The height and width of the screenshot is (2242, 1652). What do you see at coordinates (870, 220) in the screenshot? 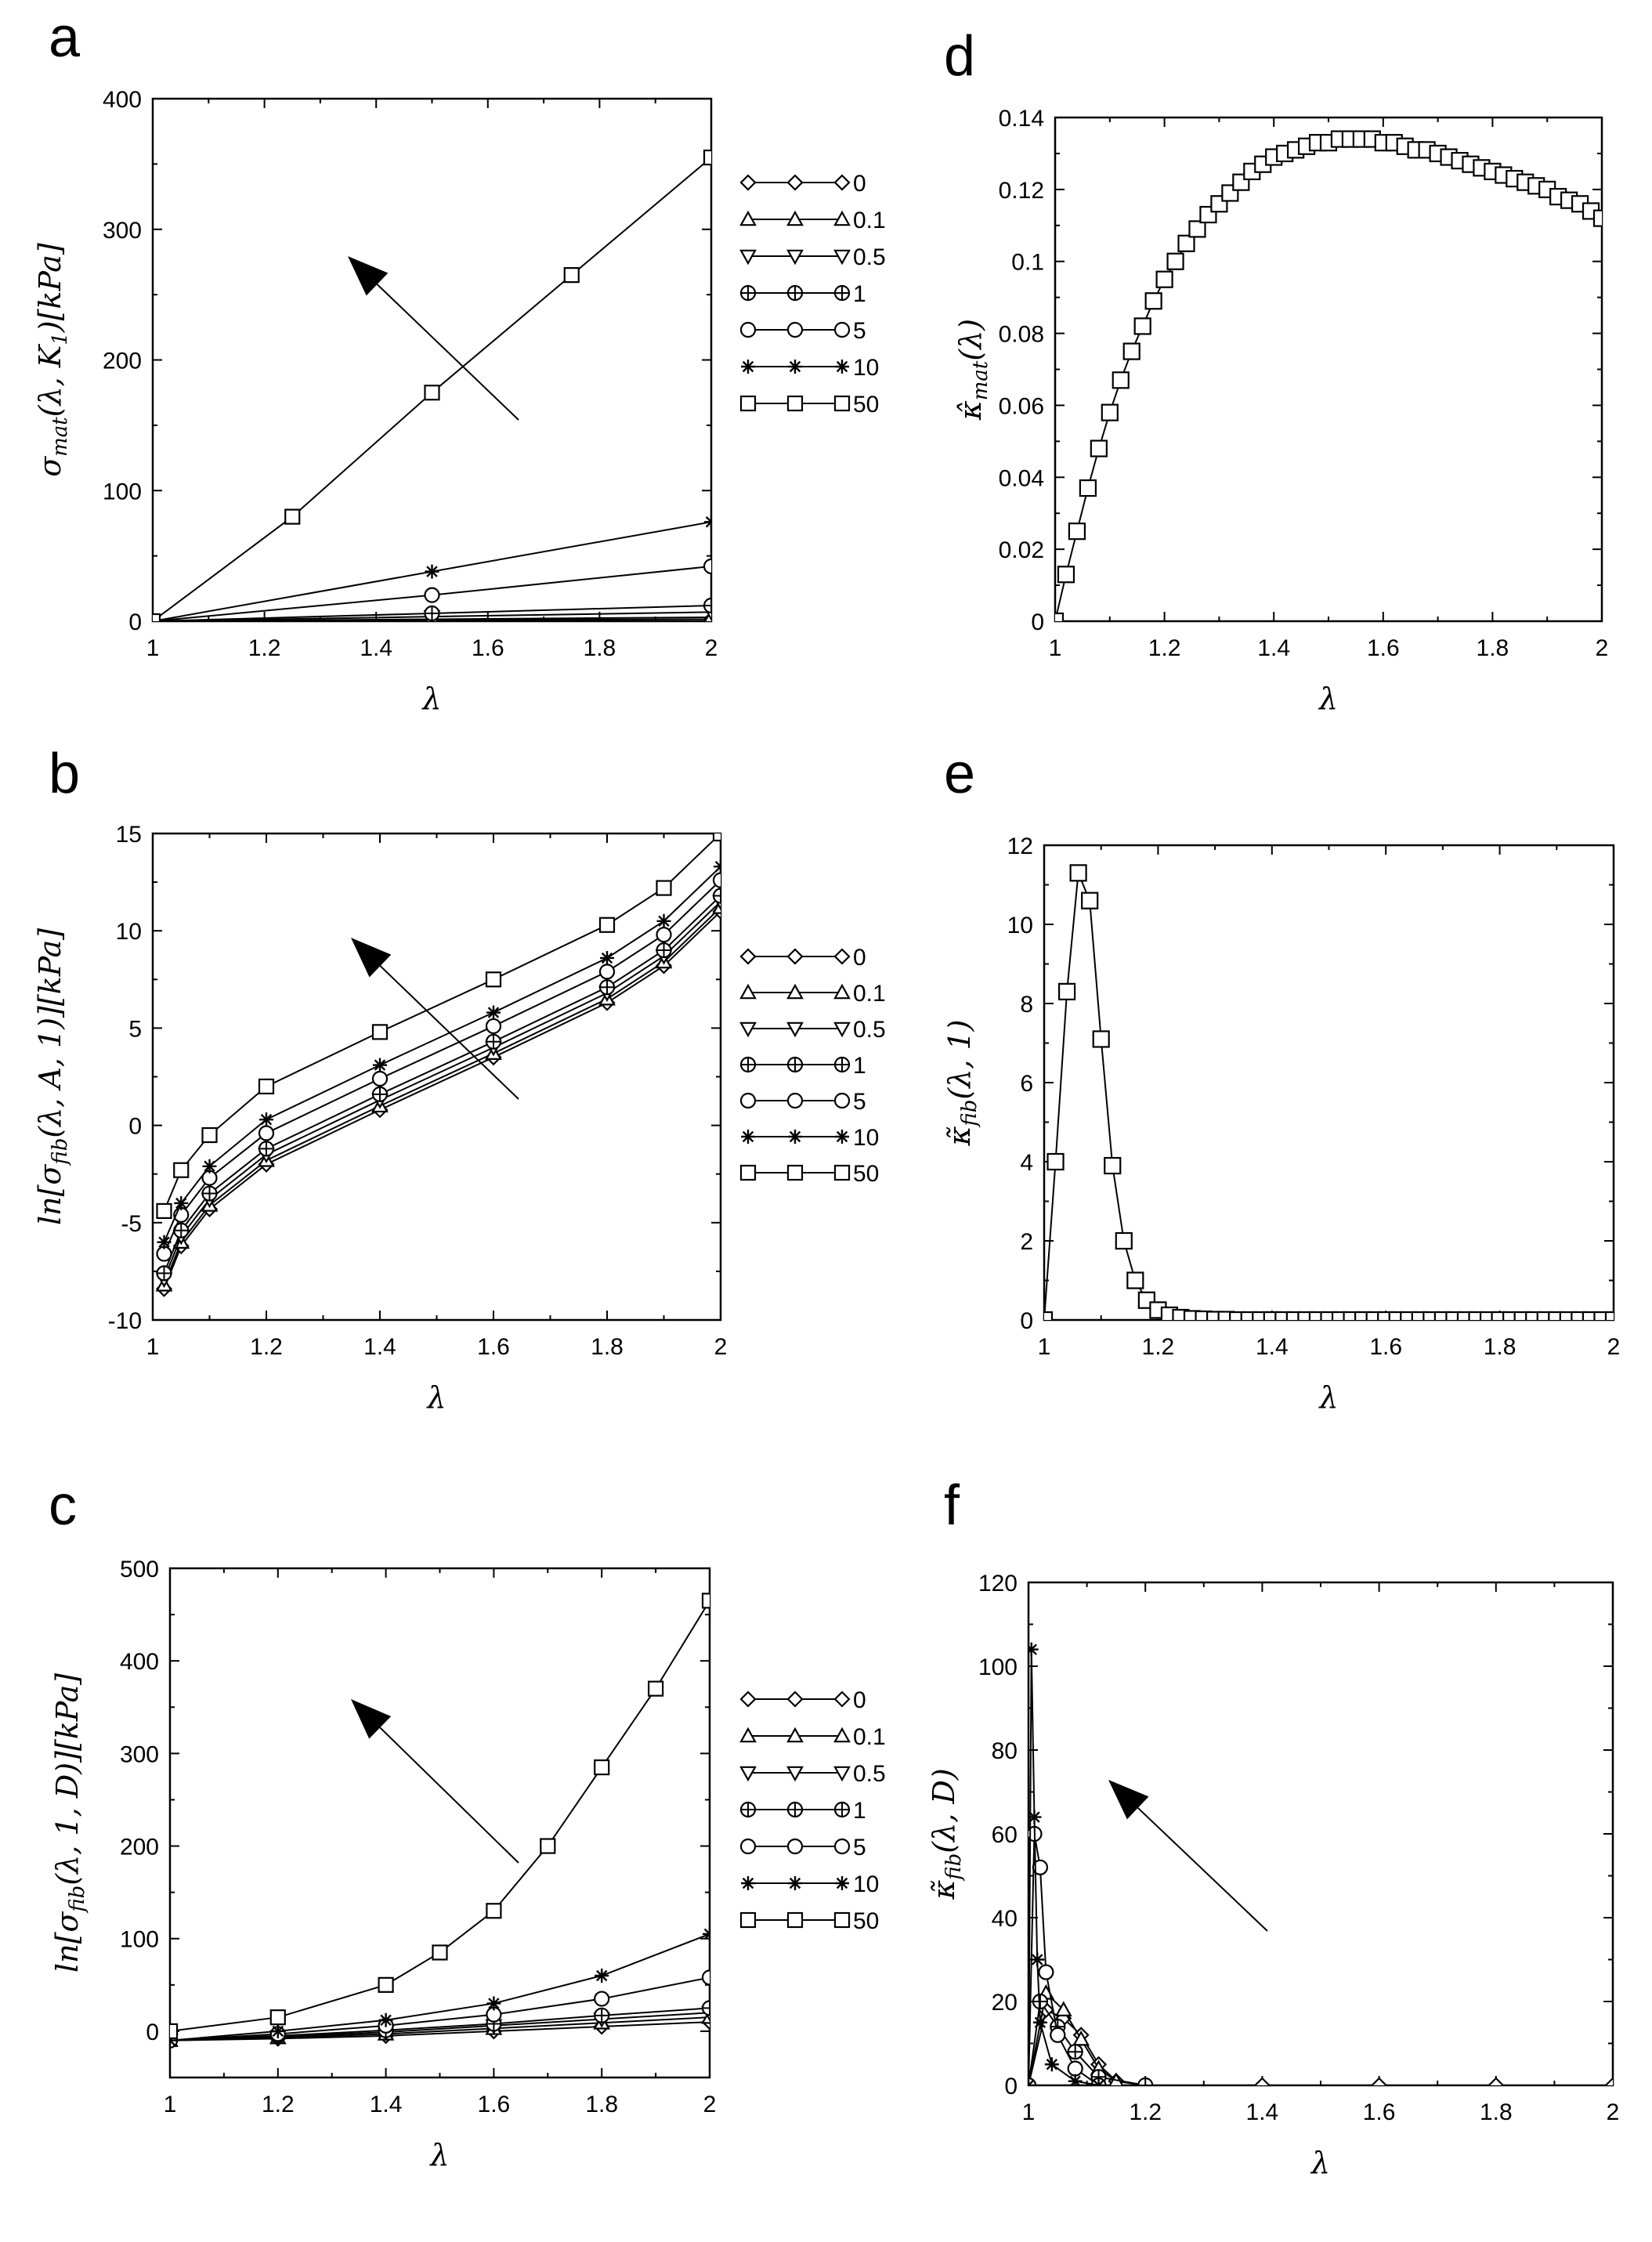
I see `legend-label: 0.1` at bounding box center [870, 220].